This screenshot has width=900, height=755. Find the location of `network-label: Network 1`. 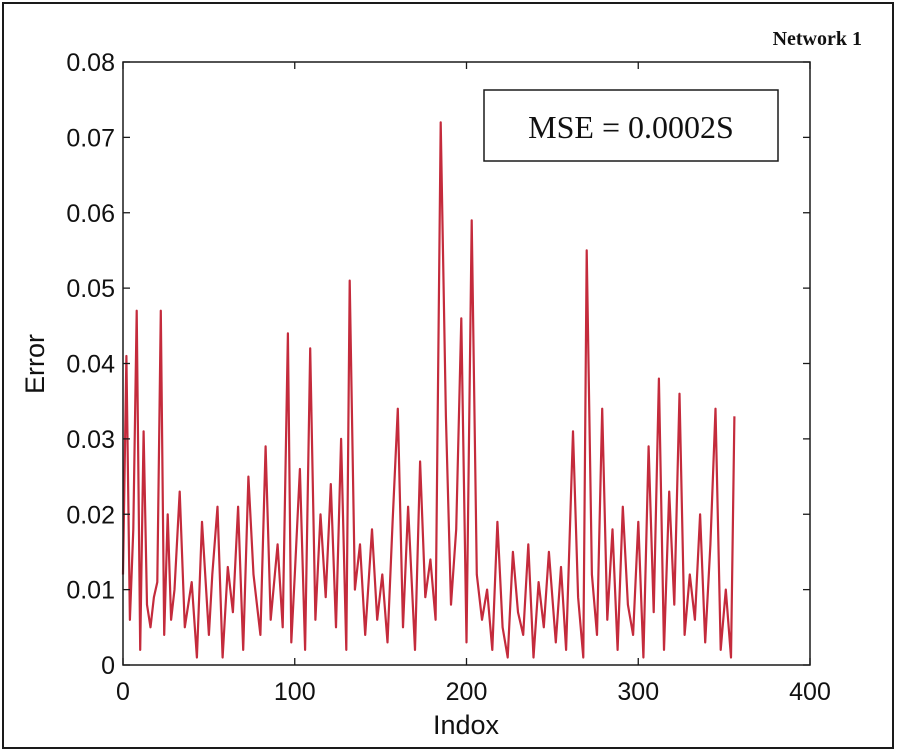

network-label: Network 1 is located at coordinates (817, 39).